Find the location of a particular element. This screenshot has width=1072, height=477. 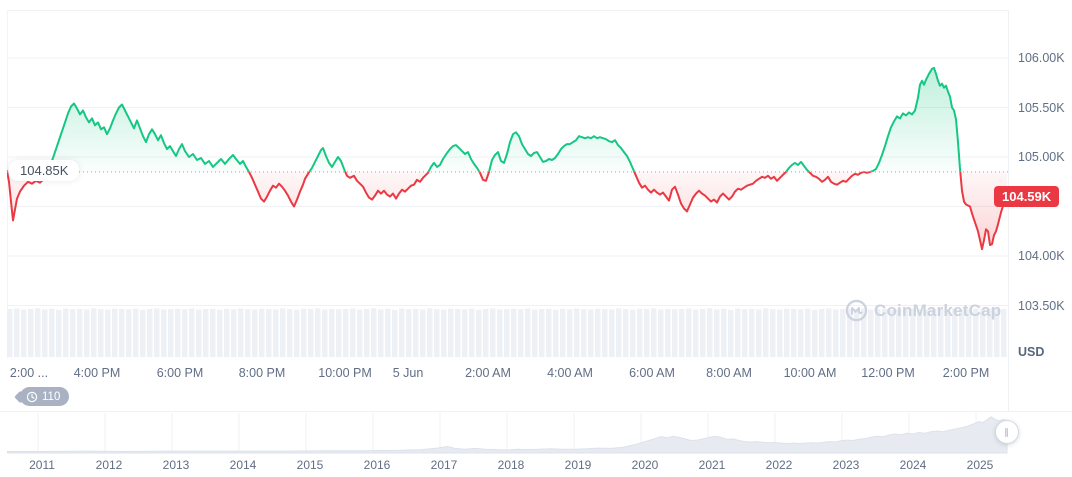

x-axis-tick: 2:00 PM is located at coordinates (966, 373).